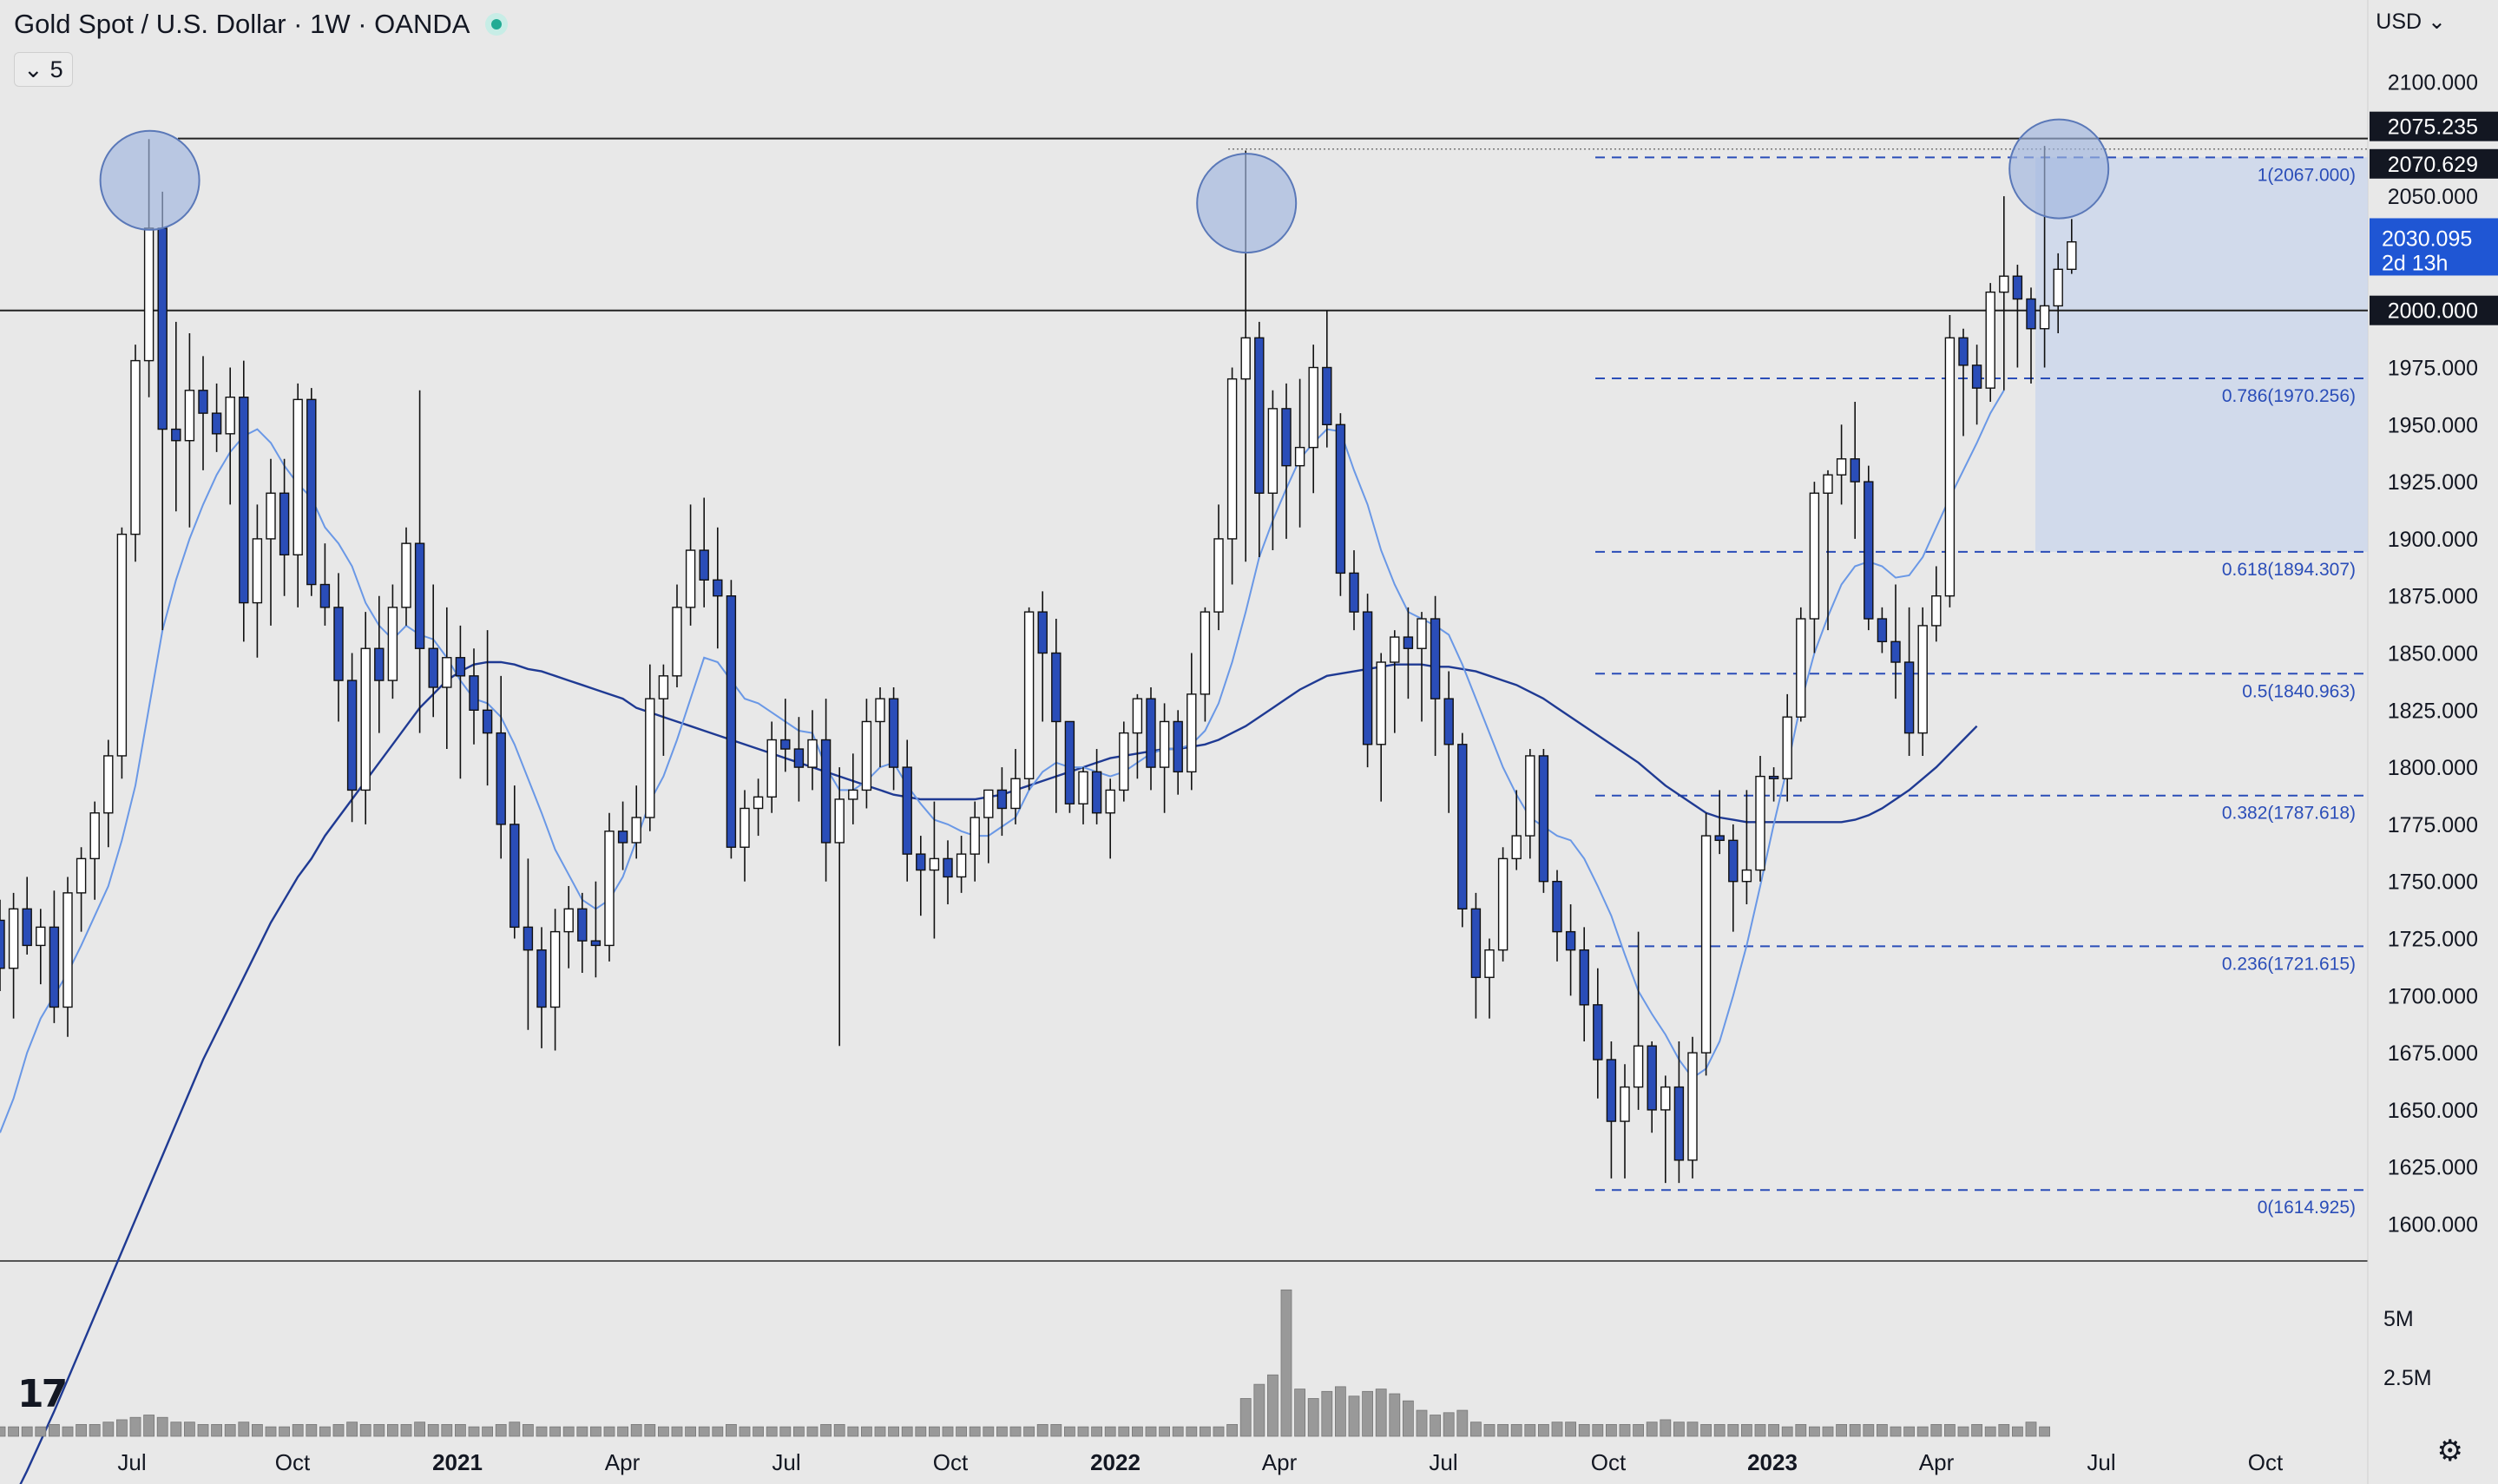 Image resolution: width=2498 pixels, height=1484 pixels. Describe the element at coordinates (2289, 396) in the screenshot. I see `fib-level-label: 0.786(1970.256)` at that location.